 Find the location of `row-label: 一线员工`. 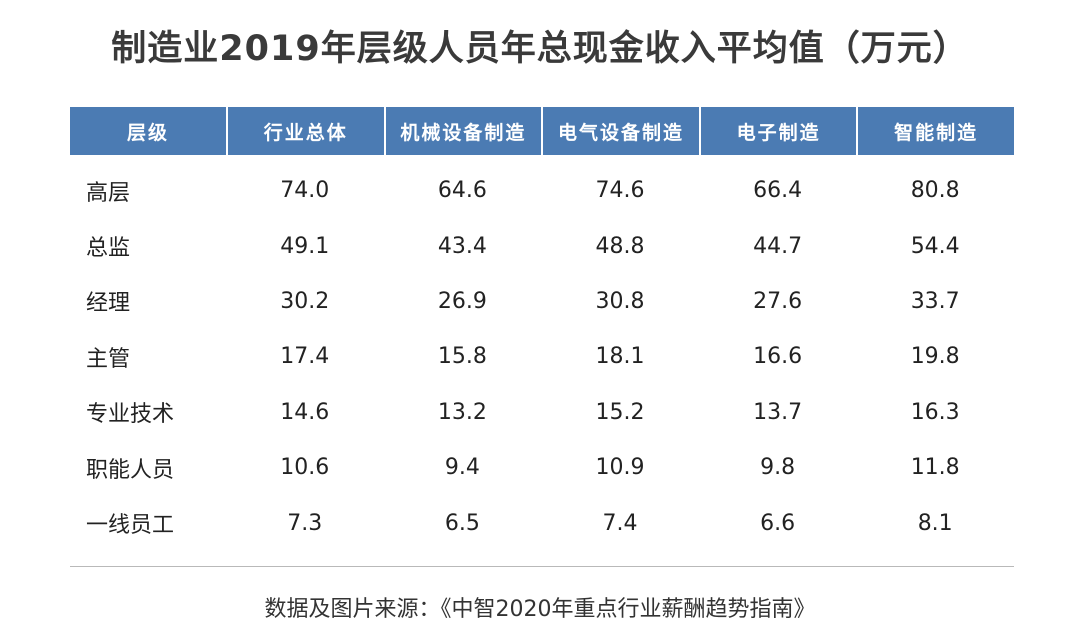

row-label: 一线员工 is located at coordinates (130, 526).